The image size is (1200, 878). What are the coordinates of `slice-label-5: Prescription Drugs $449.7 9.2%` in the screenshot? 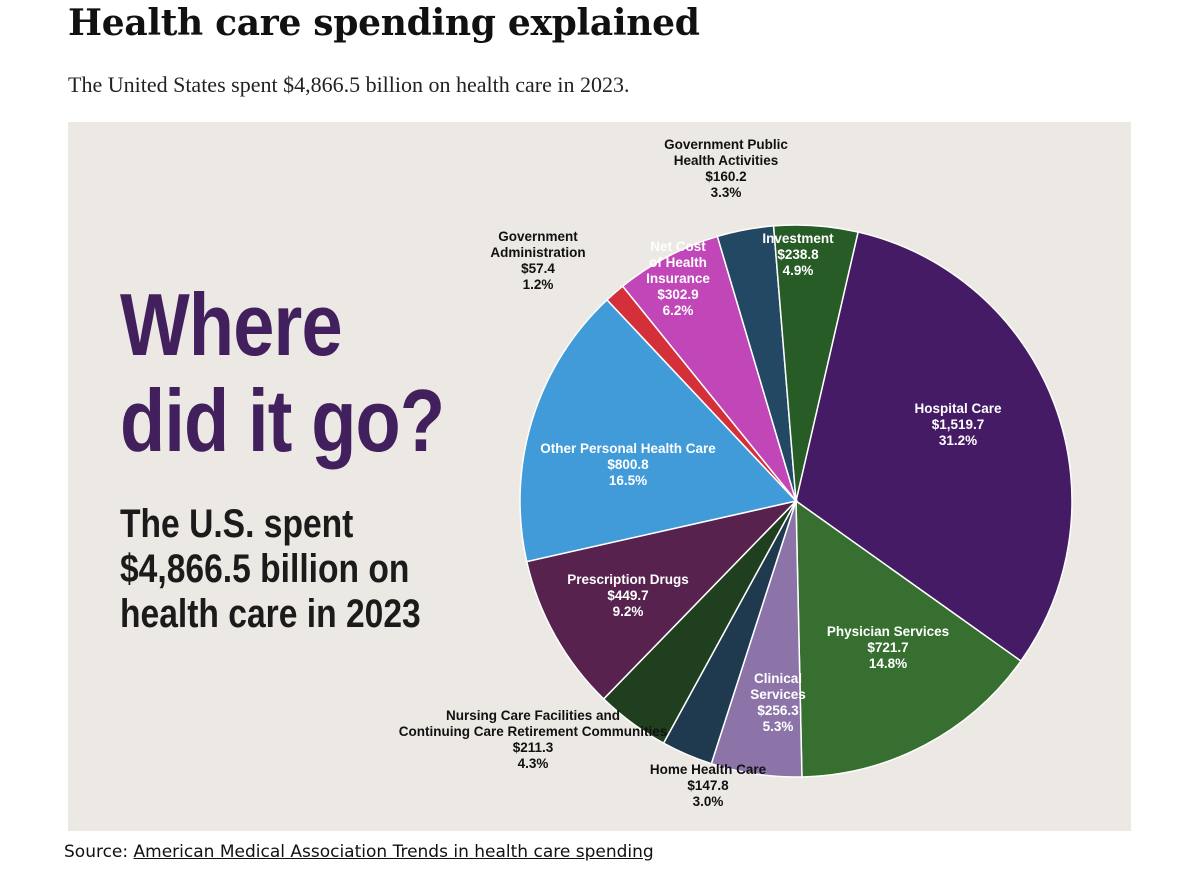 It's located at (628, 595).